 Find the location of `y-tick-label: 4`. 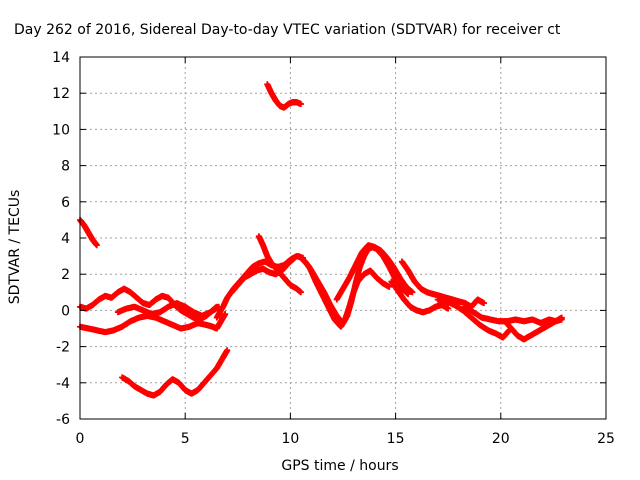

y-tick-label: 4 is located at coordinates (65, 239).